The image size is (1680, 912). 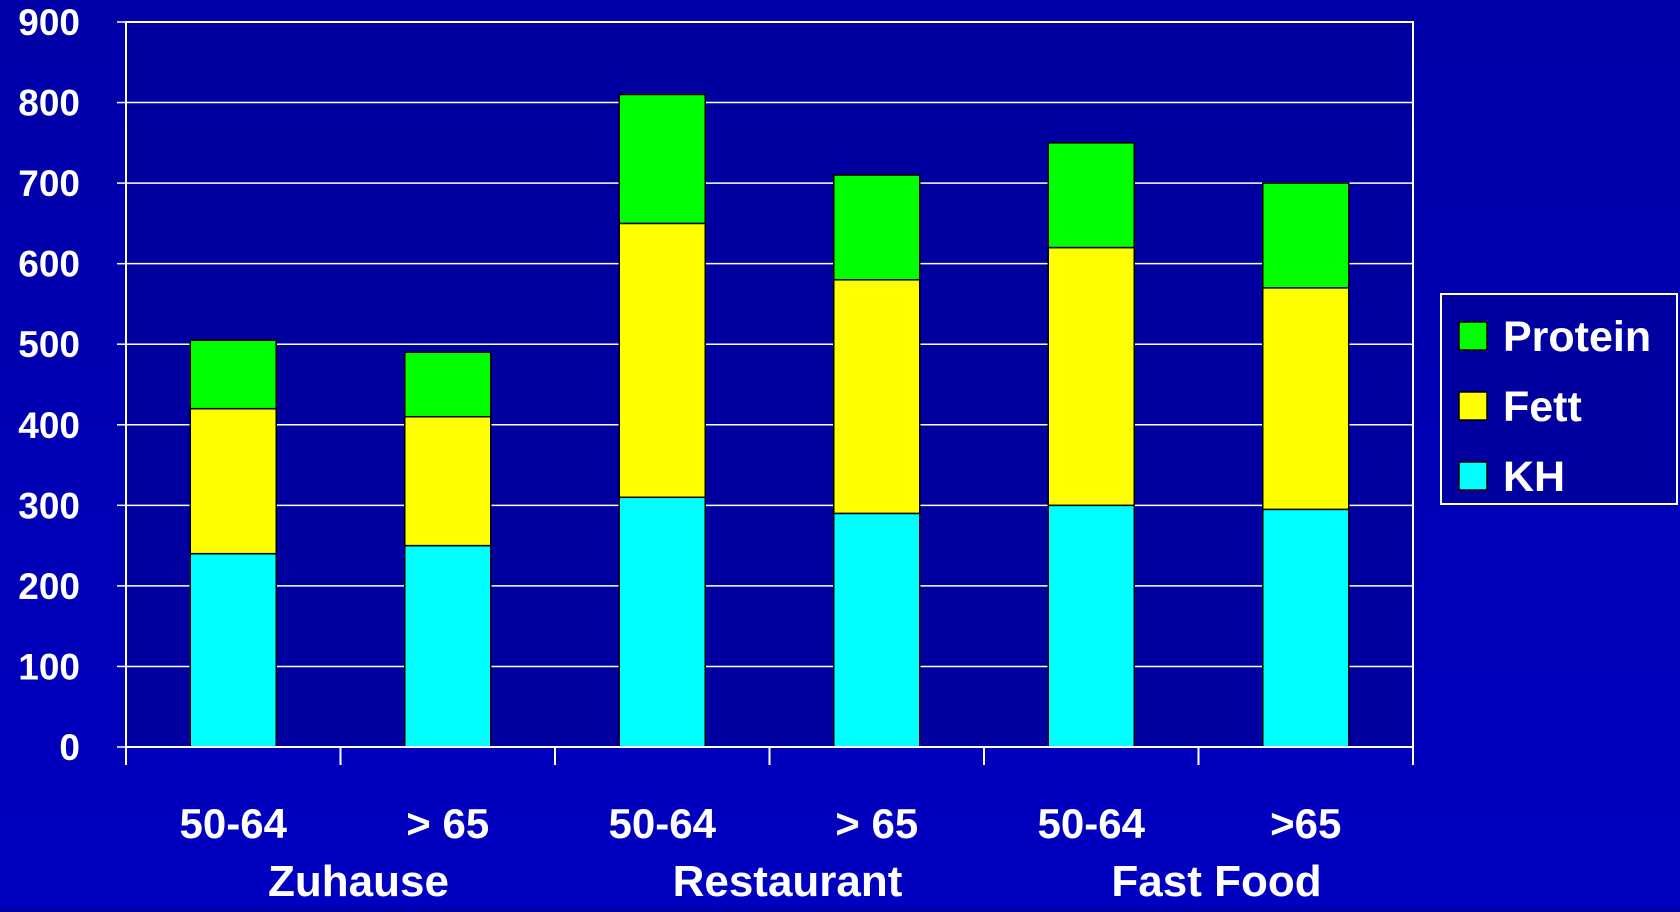 I want to click on group-label: Restaurant, so click(x=788, y=881).